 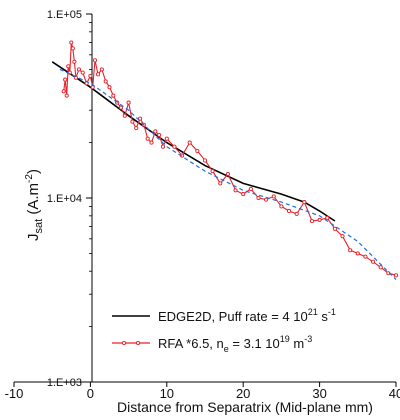 What do you see at coordinates (394, 393) in the screenshot?
I see `x-tick-label: 40` at bounding box center [394, 393].